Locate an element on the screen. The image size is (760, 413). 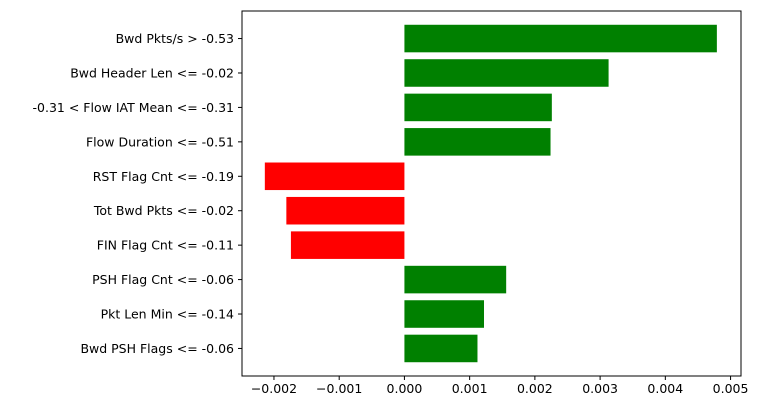
category-label: PSH Flag Cnt <= -0.06 is located at coordinates (163, 279).